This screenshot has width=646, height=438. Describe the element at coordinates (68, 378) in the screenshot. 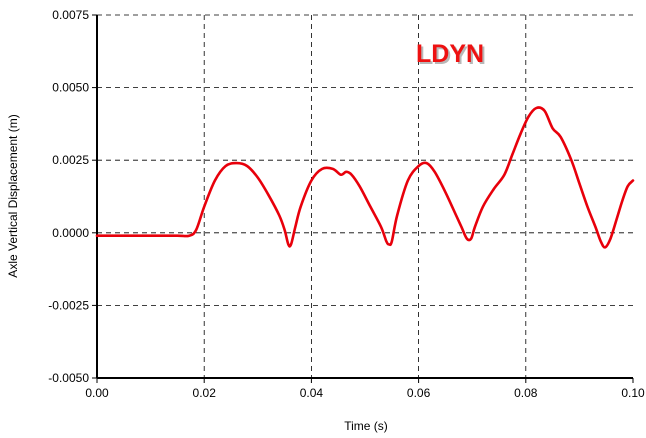

I see `y-tick-label: -0.0050` at that location.